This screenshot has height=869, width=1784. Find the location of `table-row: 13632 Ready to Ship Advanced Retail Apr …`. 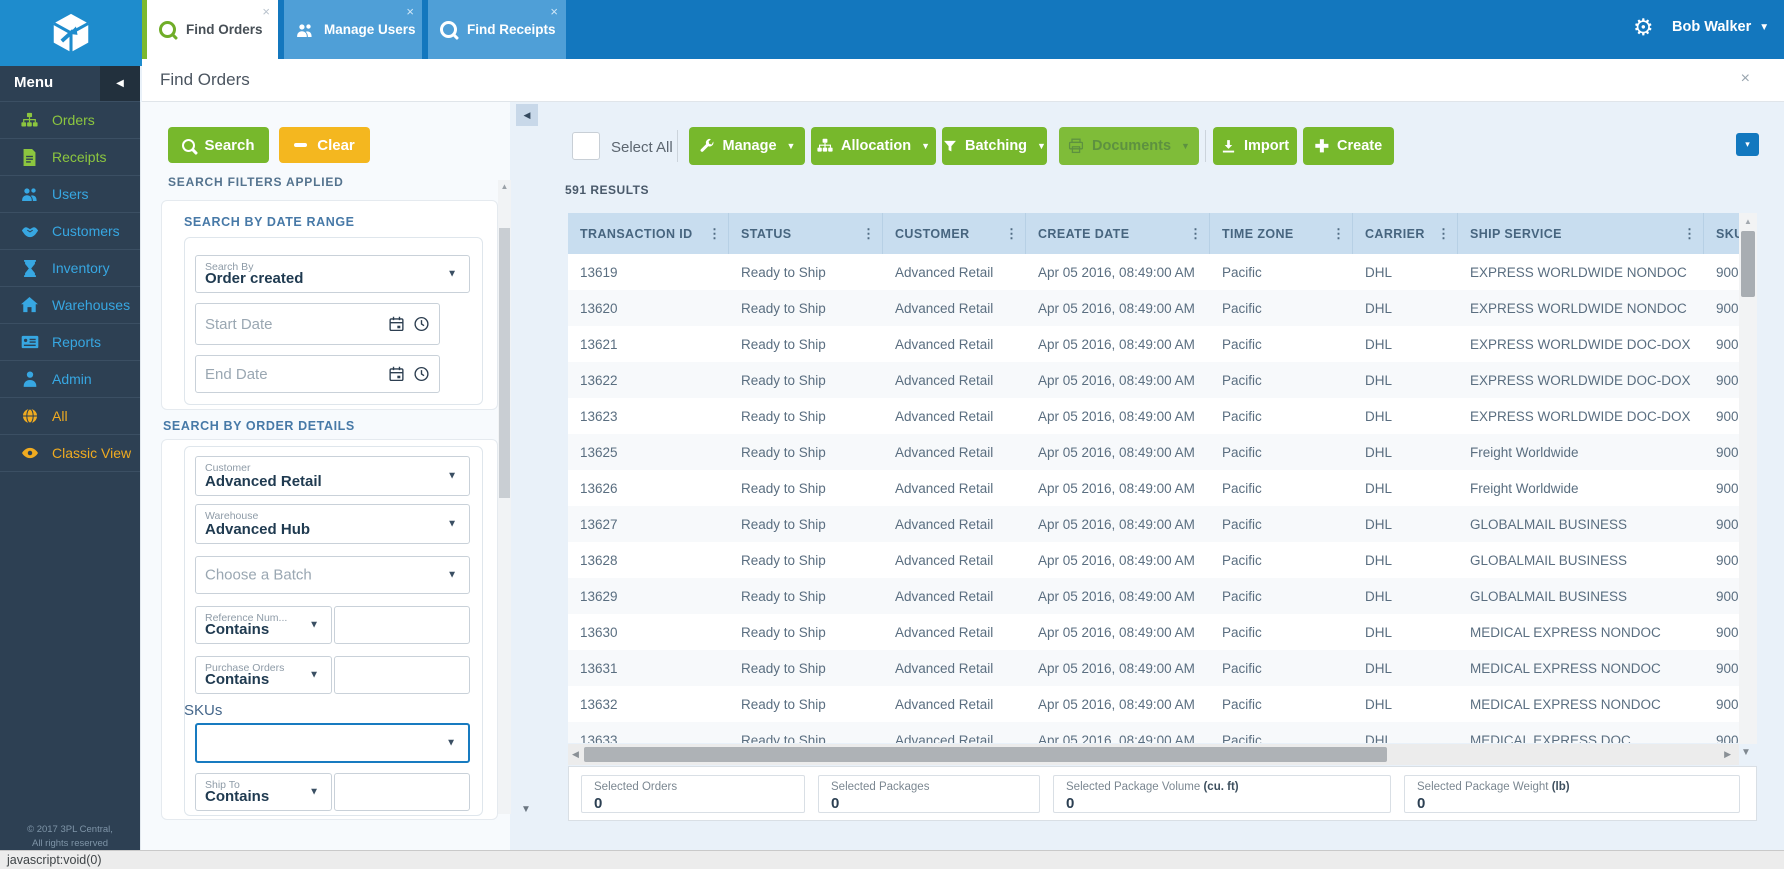

table-row: 13632 Ready to Ship Advanced Retail Apr … is located at coordinates (1153, 704).